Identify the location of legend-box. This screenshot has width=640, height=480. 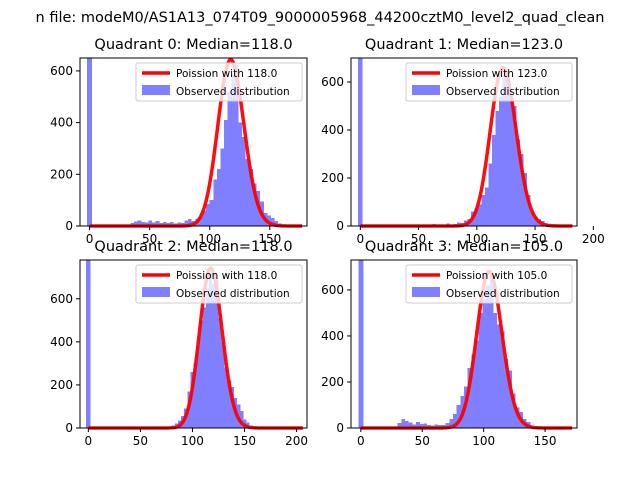
(489, 284).